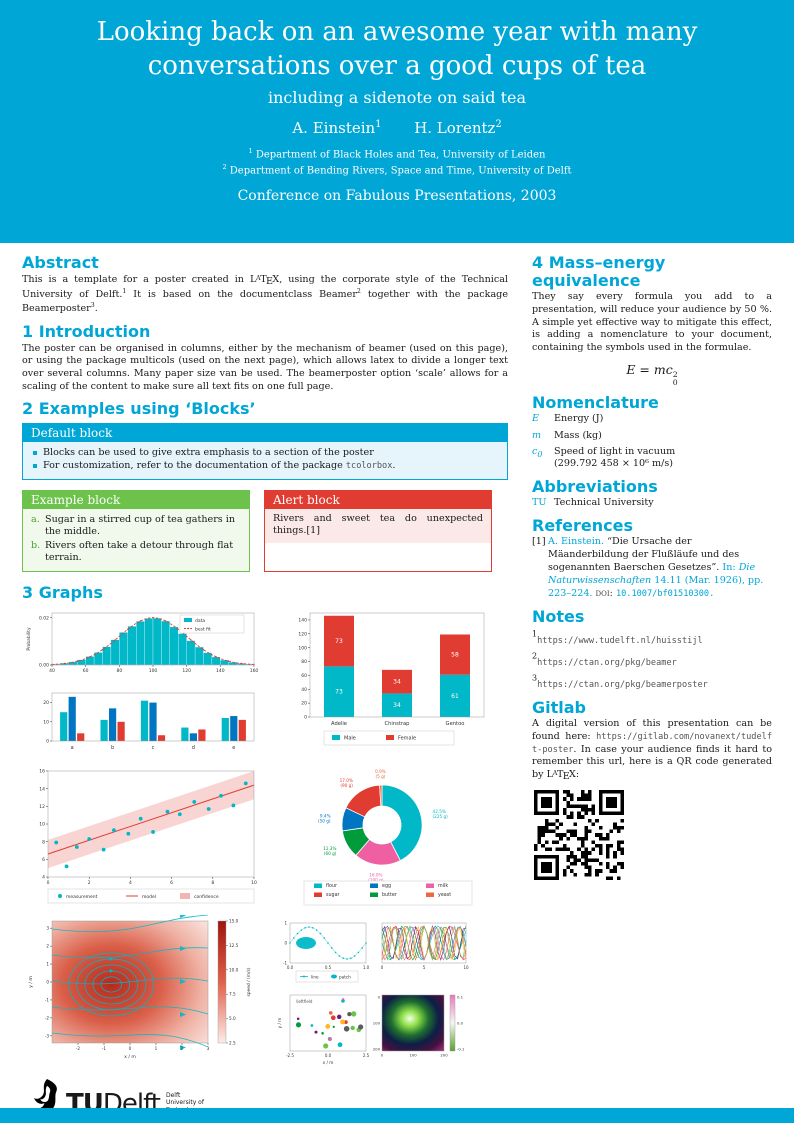 This screenshot has height=1123, width=794. Describe the element at coordinates (44, 619) in the screenshot. I see `svg-text: 0.02` at that location.